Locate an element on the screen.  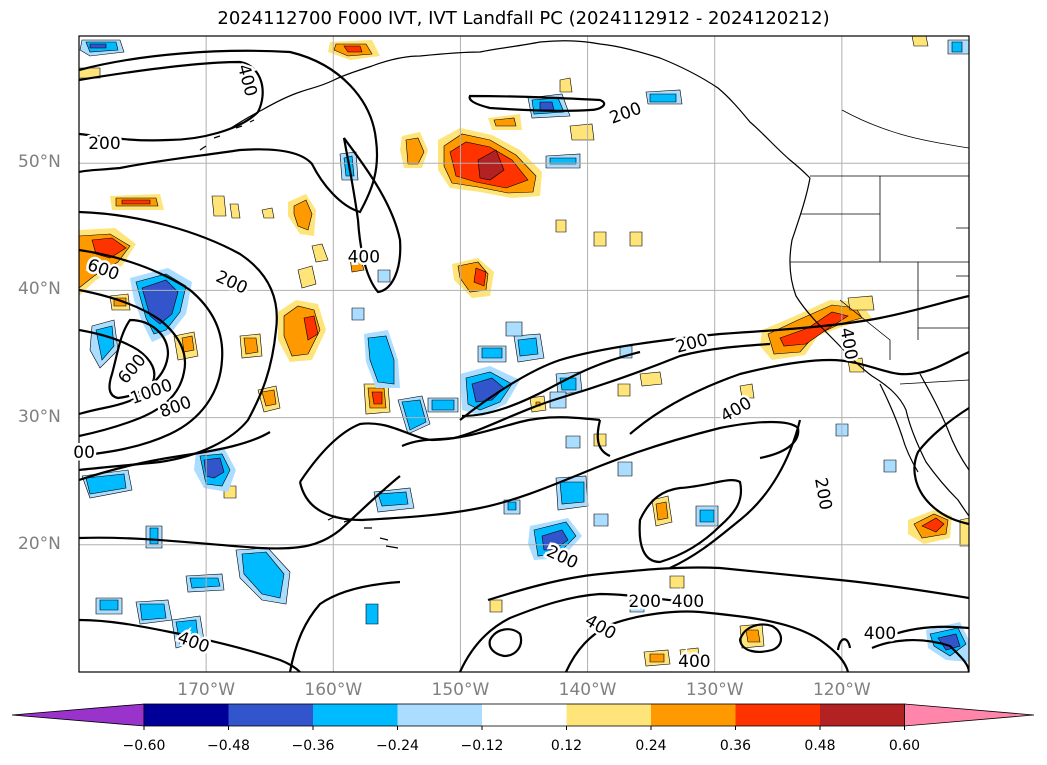
north-america-west-coast is located at coordinates (879, 347).